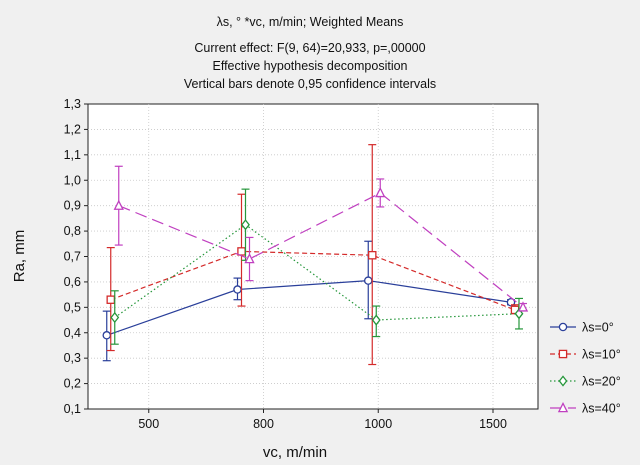 This screenshot has width=640, height=465. I want to click on legend-item: λs=20°, so click(585, 382).